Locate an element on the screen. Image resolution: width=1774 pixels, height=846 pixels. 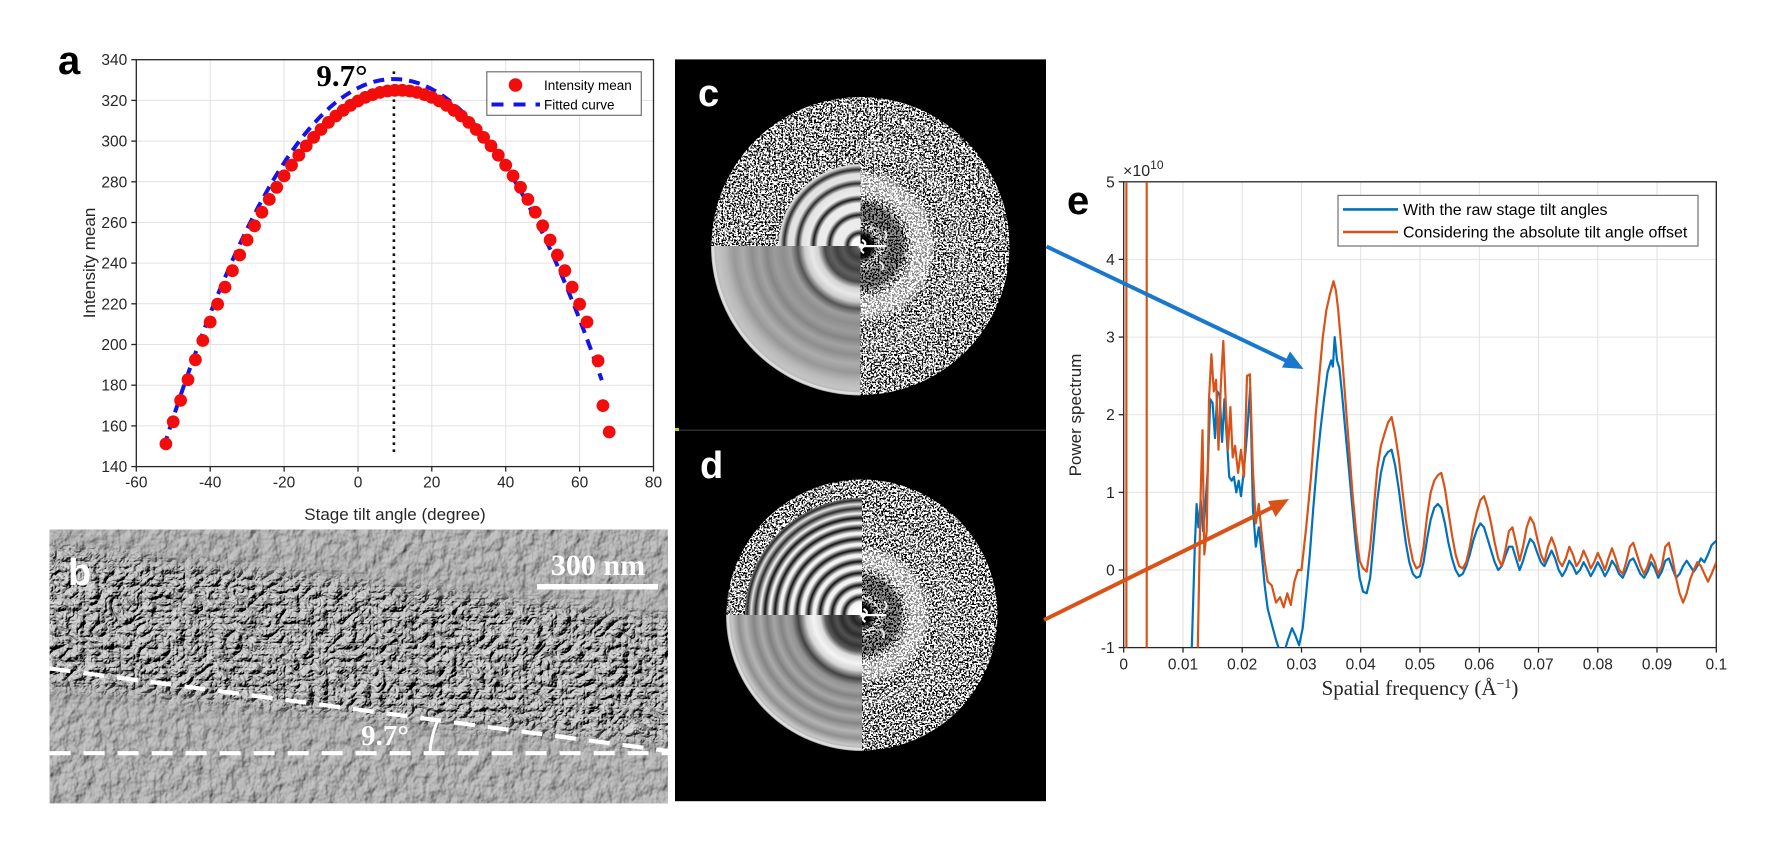
svg-text: e is located at coordinates (1078, 201).